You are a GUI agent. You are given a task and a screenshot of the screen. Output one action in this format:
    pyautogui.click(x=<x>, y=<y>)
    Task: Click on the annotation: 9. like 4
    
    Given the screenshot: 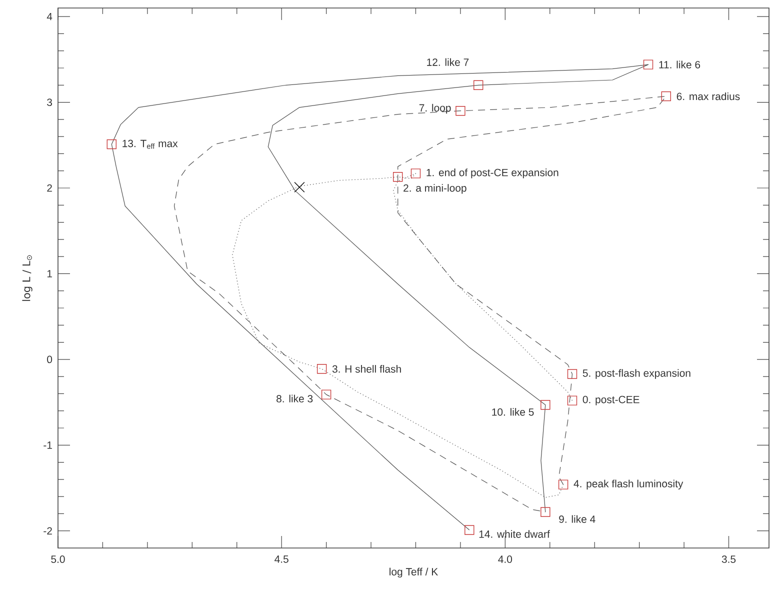 What is the action you would take?
    pyautogui.click(x=577, y=519)
    